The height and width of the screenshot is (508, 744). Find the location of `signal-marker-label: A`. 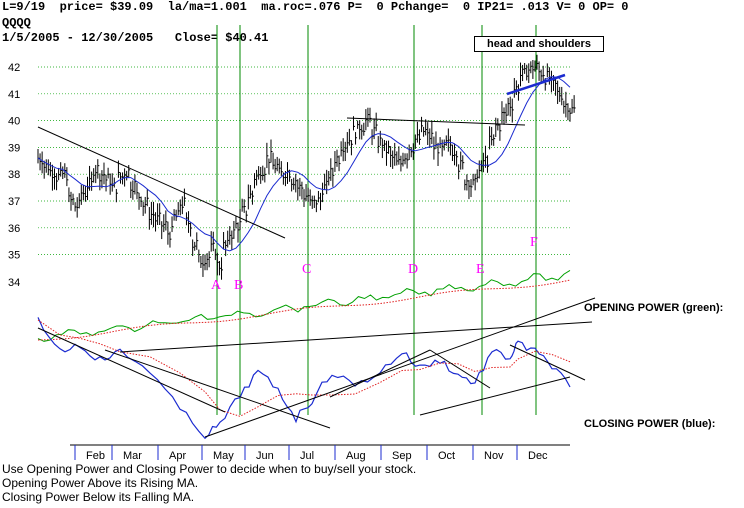

signal-marker-label: A is located at coordinates (216, 285).